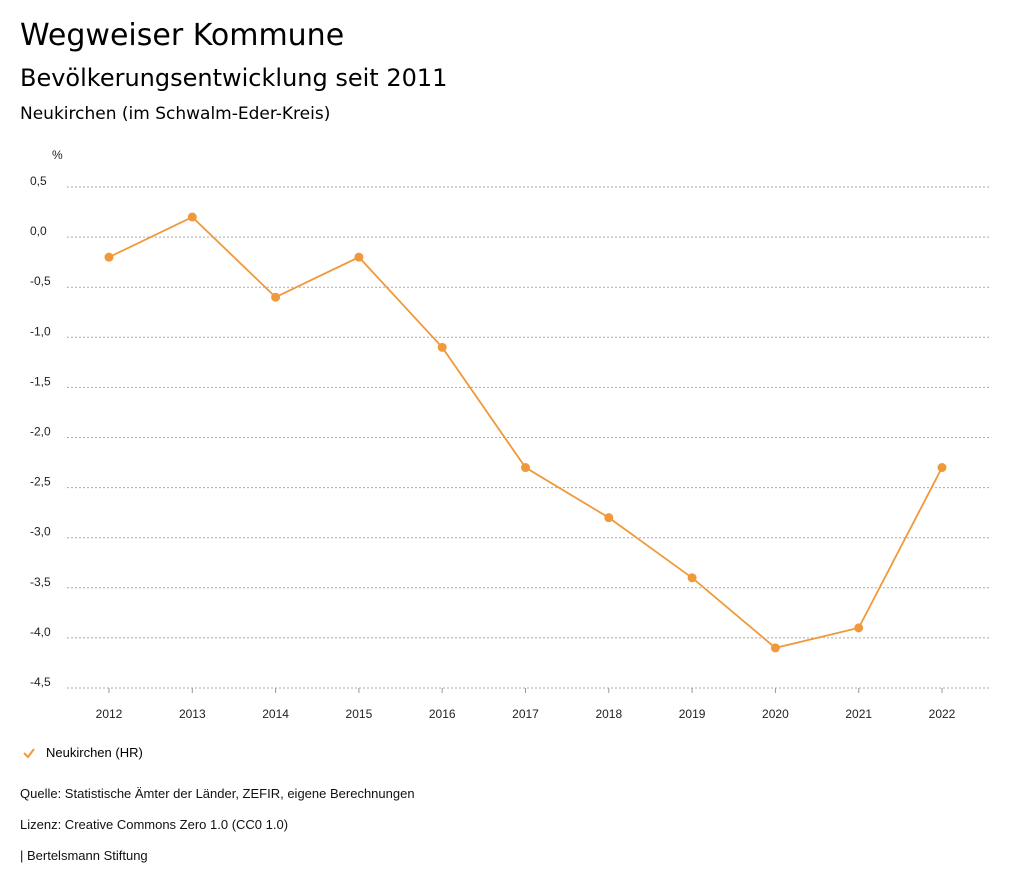  What do you see at coordinates (40, 532) in the screenshot?
I see `y-tick-label: -3,0` at bounding box center [40, 532].